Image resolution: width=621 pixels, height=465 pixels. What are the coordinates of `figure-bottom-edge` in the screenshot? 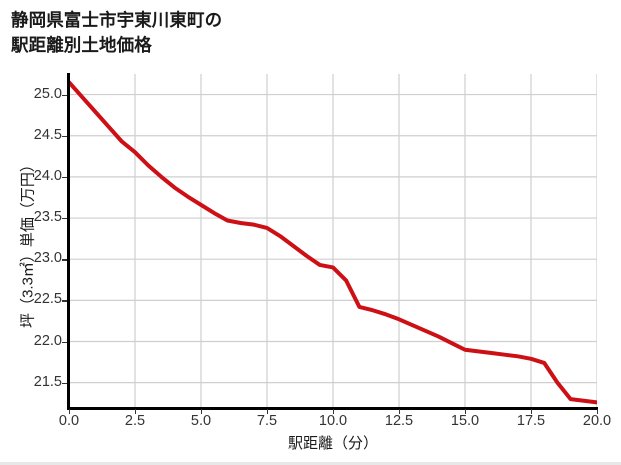 It's located at (310, 463).